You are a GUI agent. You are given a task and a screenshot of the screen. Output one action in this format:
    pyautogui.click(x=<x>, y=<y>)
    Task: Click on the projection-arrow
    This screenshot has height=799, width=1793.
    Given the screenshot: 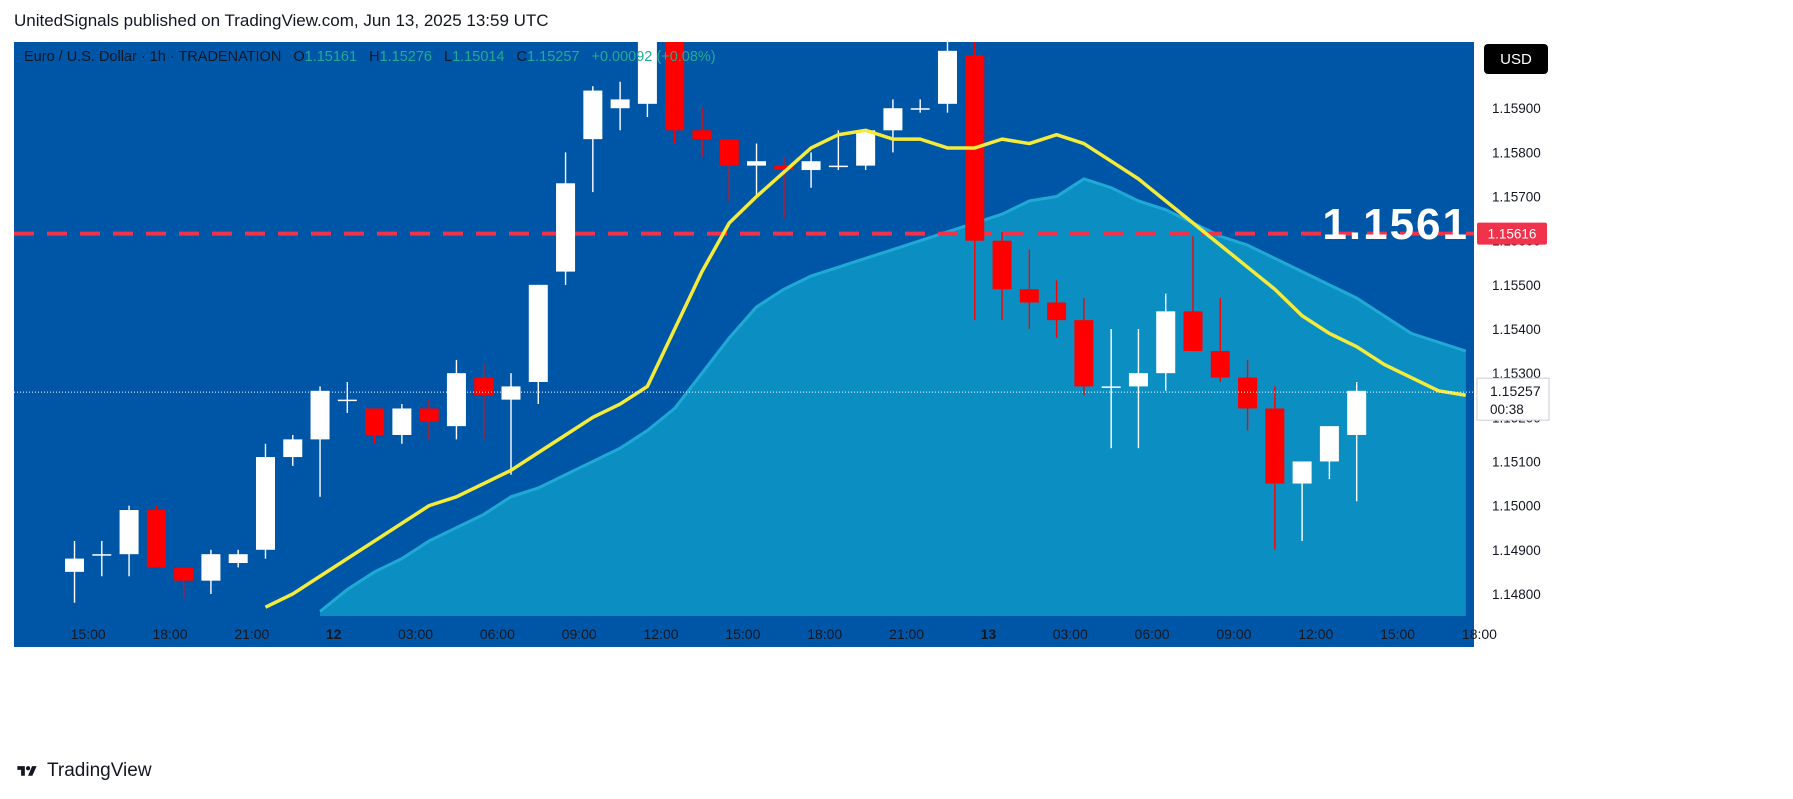 What is the action you would take?
    pyautogui.click(x=1559, y=320)
    